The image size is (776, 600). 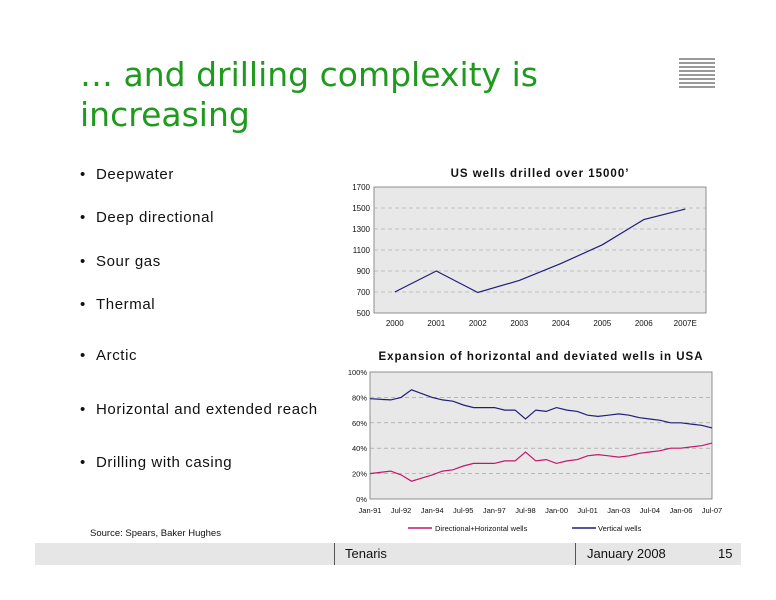 What do you see at coordinates (401, 510) in the screenshot?
I see `chart2-x-tick-label: Jul-92` at bounding box center [401, 510].